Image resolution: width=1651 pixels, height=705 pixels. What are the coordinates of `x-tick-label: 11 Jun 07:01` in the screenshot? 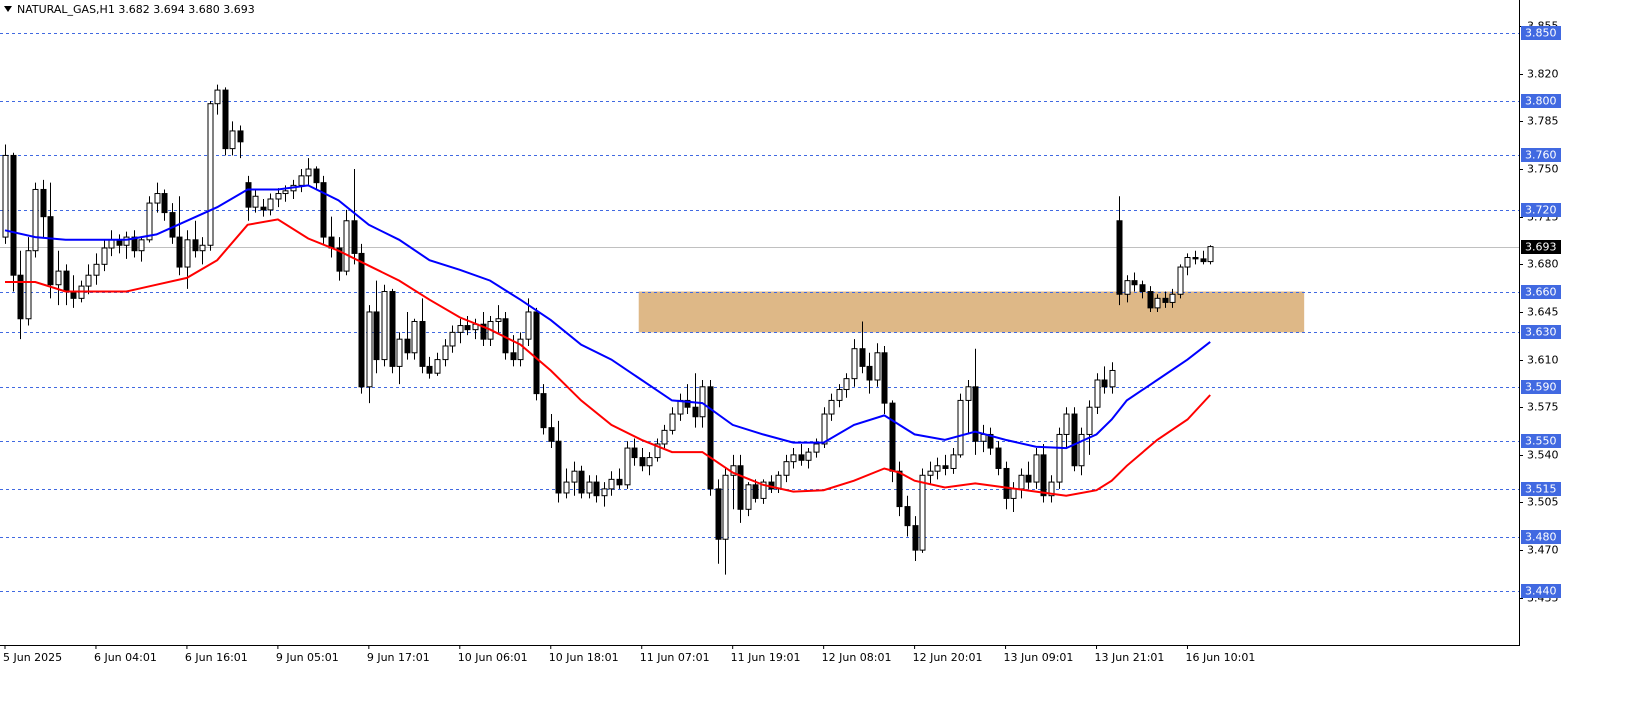 It's located at (675, 657).